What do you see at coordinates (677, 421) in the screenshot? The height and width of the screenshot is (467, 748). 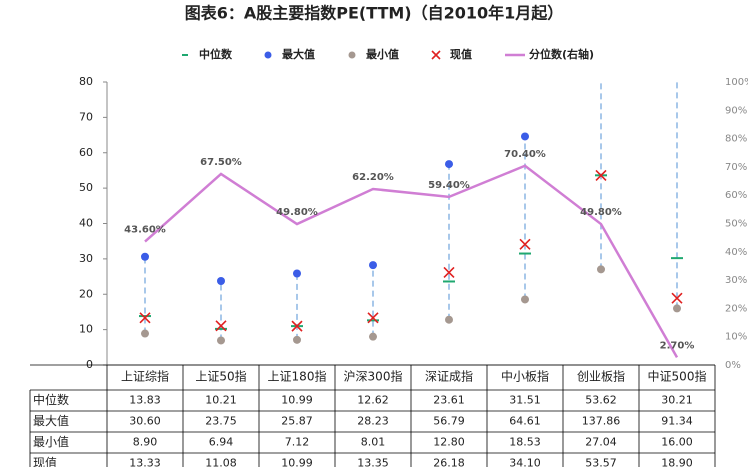 I see `table-cell: 91.34` at bounding box center [677, 421].